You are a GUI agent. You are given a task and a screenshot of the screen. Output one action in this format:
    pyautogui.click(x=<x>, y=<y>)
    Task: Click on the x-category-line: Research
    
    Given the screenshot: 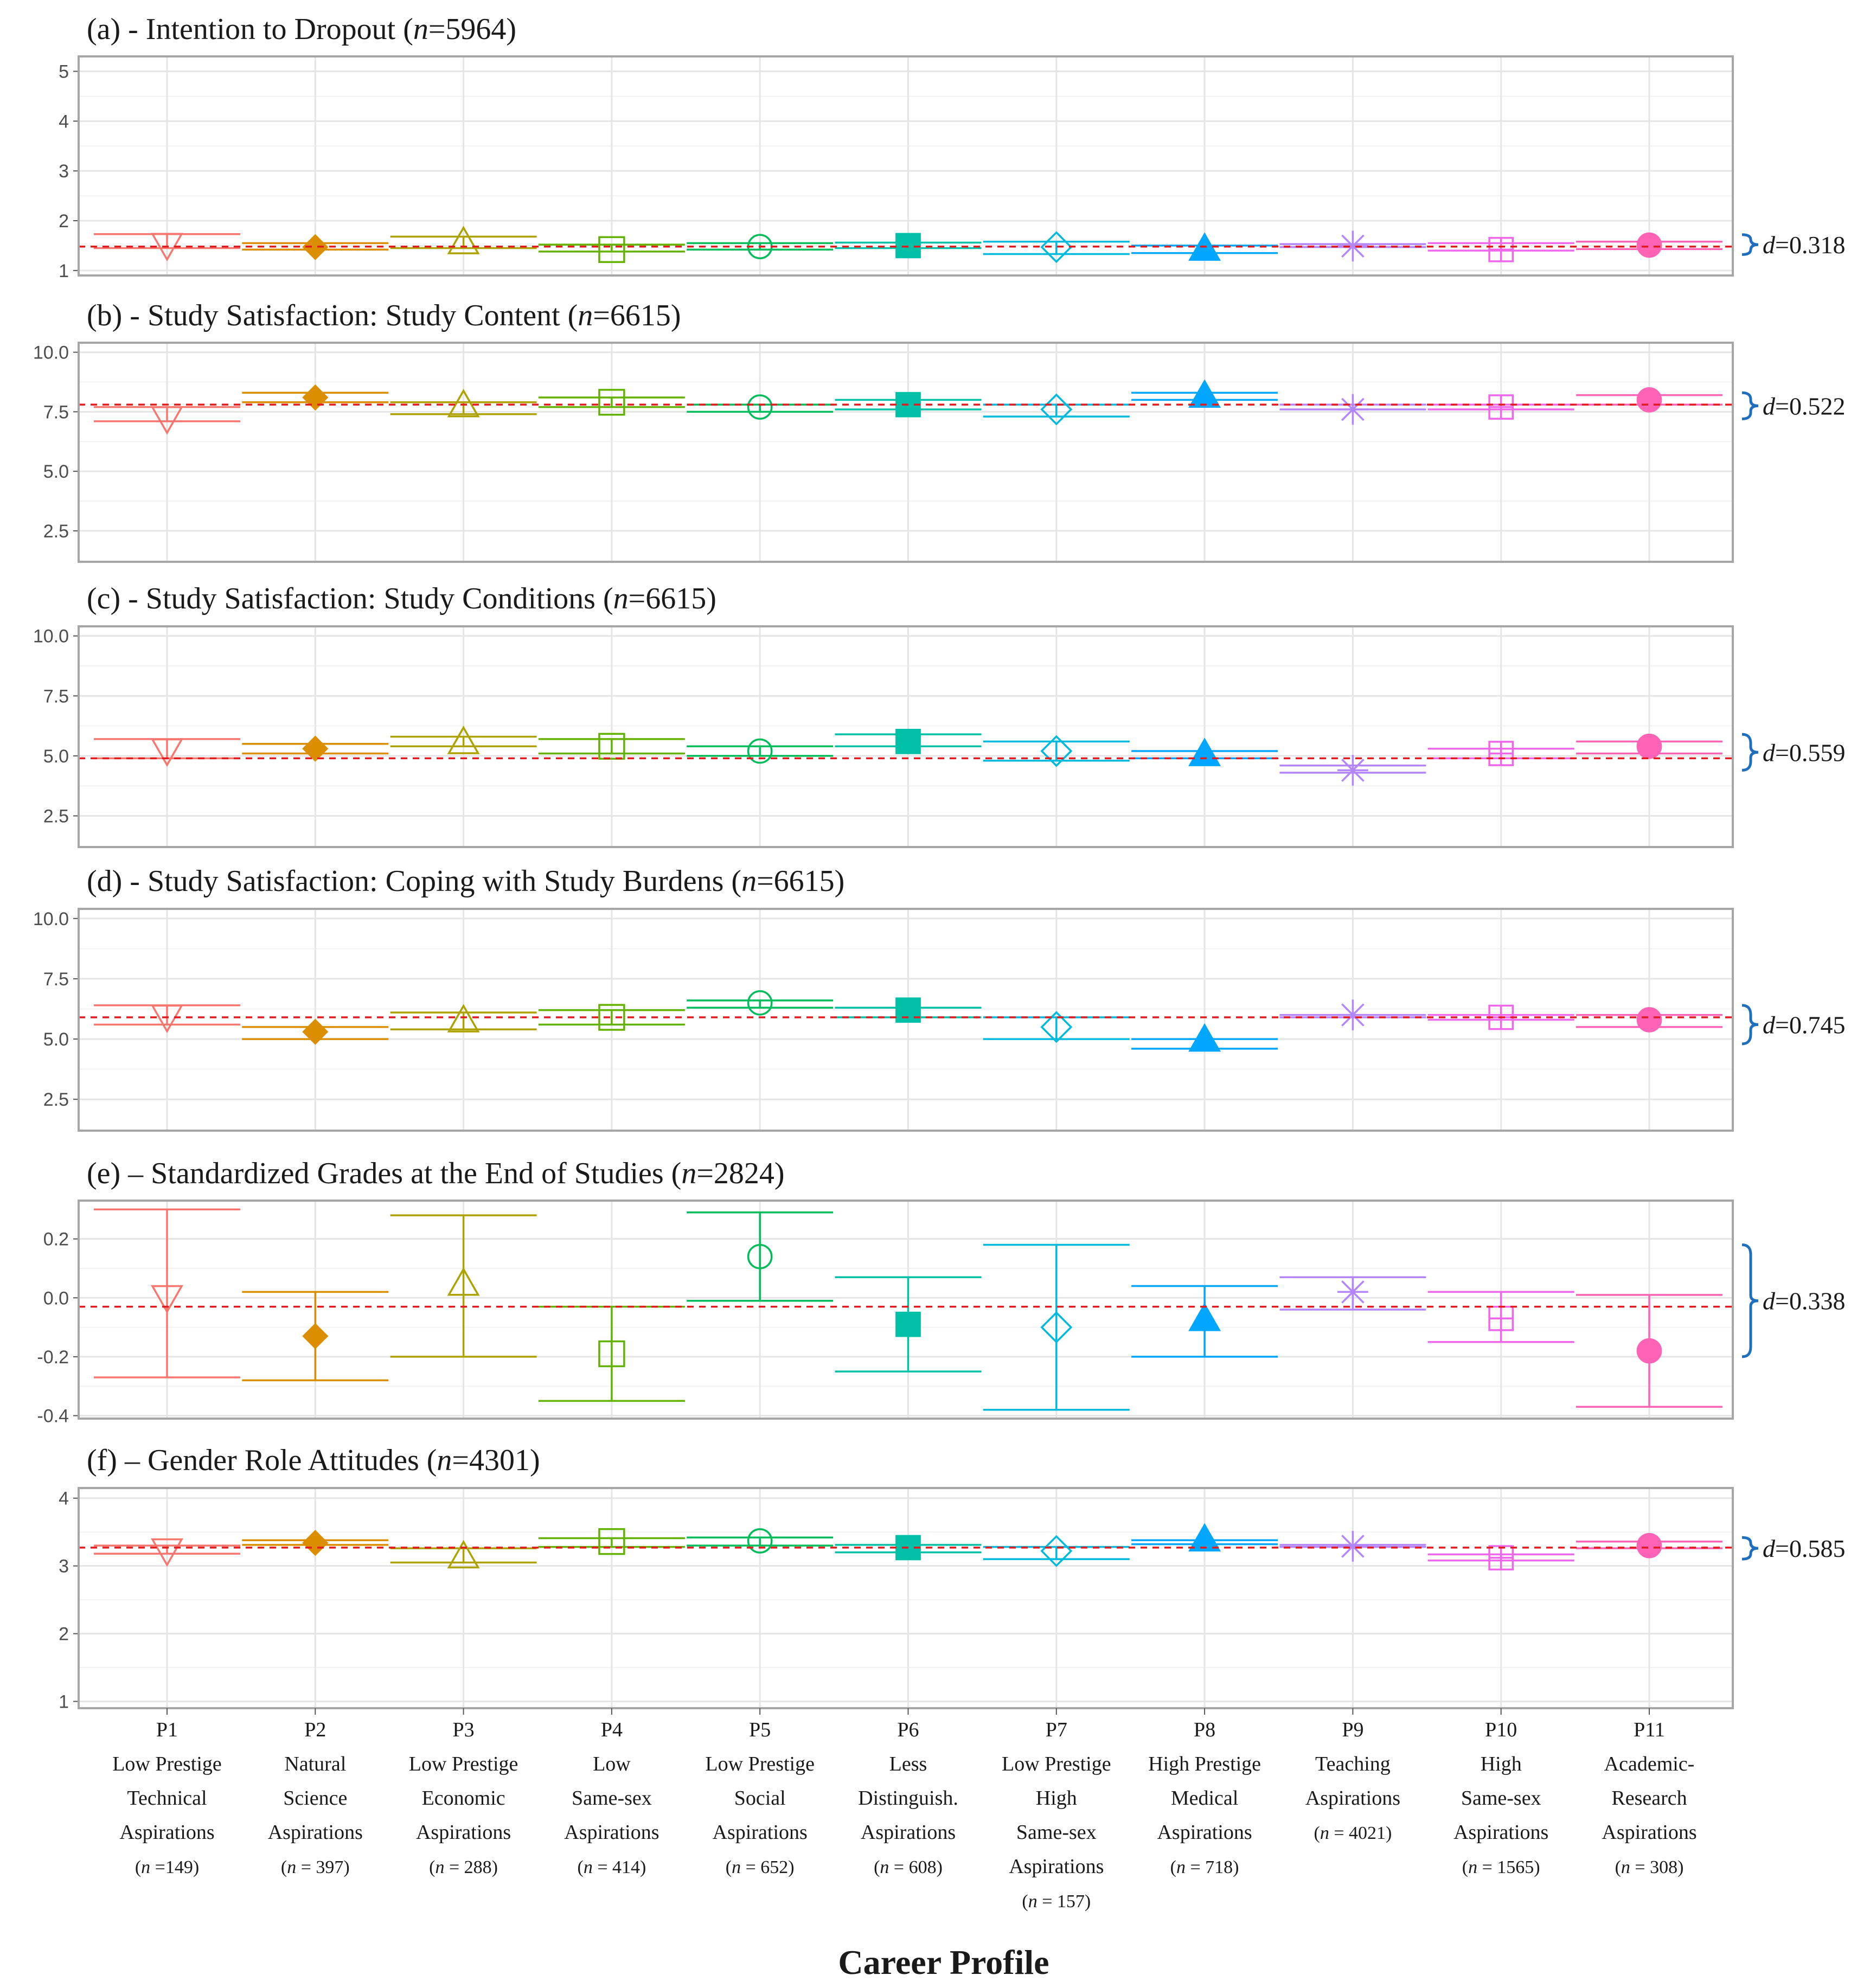 What is the action you would take?
    pyautogui.click(x=1649, y=1799)
    